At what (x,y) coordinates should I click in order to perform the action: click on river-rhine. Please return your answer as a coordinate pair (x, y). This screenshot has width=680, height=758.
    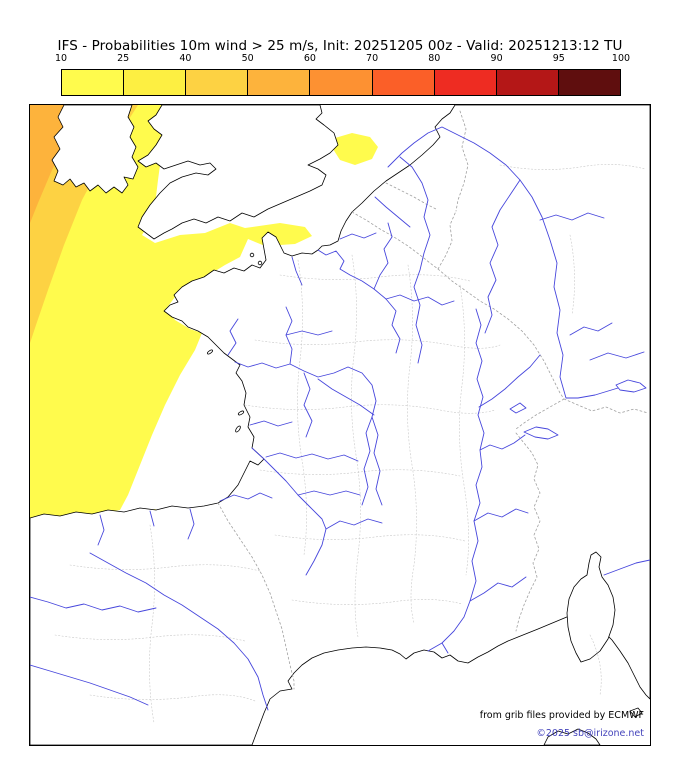
    Looking at the image, I should click on (503, 262).